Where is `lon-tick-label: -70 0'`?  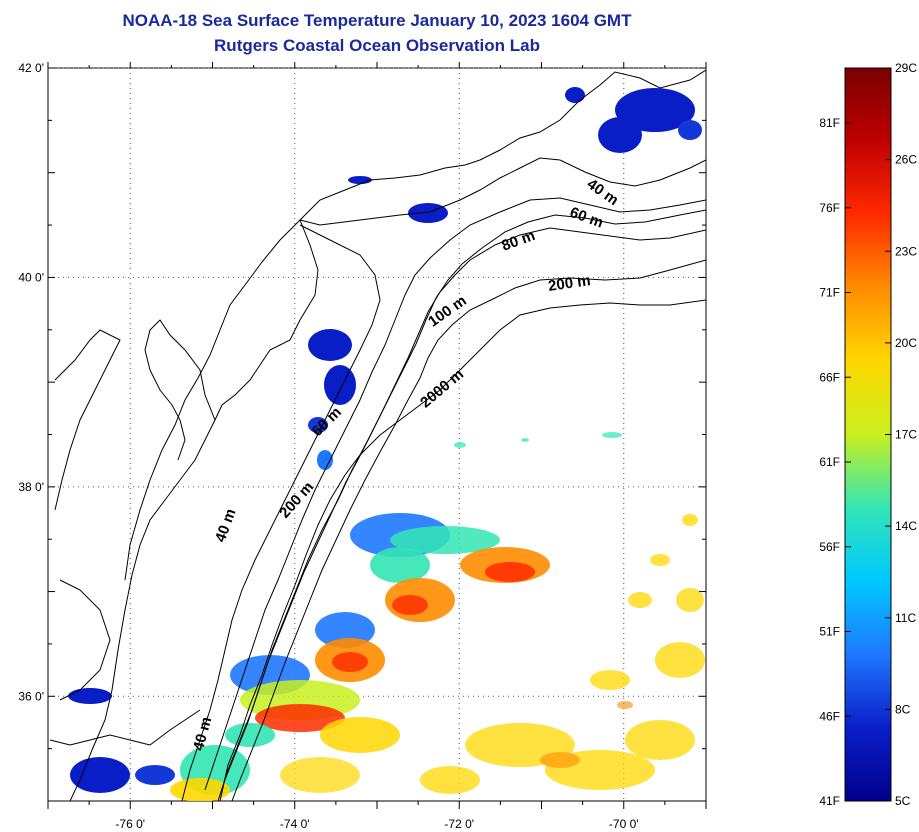
lon-tick-label: -70 0' is located at coordinates (624, 824).